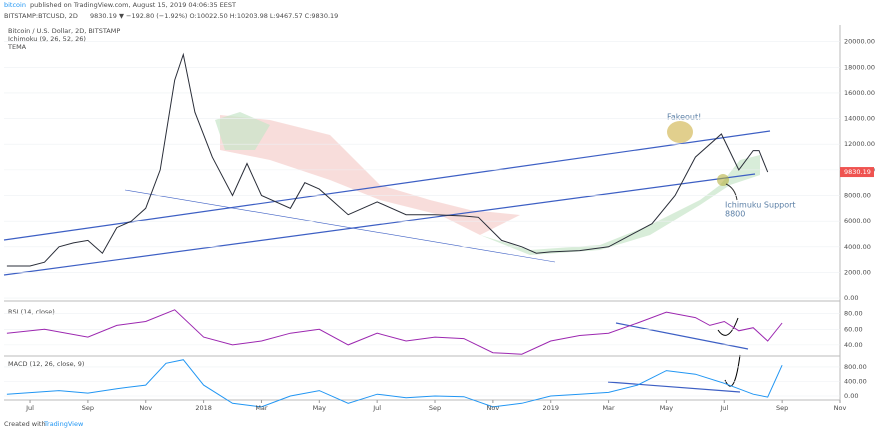  I want to click on y-tick-label: 80.00, so click(853, 314).